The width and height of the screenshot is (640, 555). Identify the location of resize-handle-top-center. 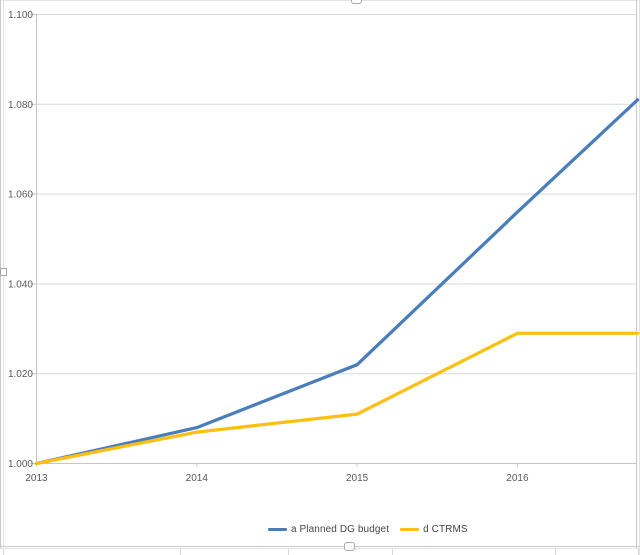
(356, 2).